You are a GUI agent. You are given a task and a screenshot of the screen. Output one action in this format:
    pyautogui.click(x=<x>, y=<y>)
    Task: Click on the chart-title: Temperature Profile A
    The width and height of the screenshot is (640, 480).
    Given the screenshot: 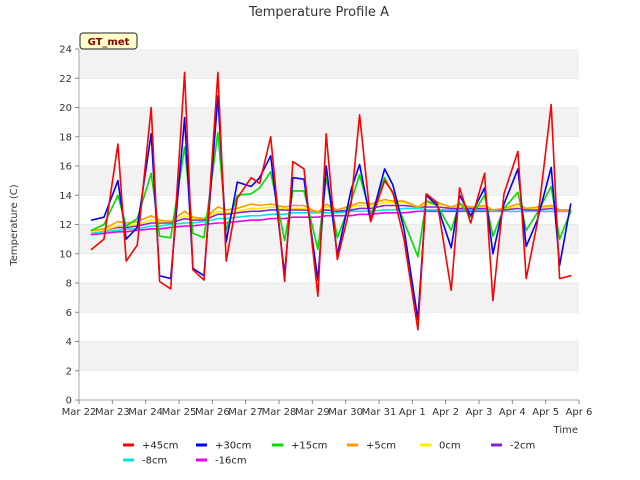 What is the action you would take?
    pyautogui.click(x=318, y=12)
    